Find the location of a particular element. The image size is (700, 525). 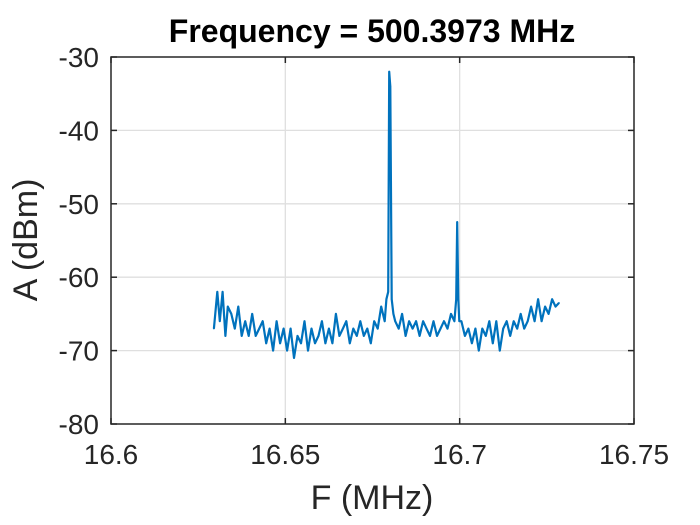

chart-title: Frequency = 500.3973 MHz is located at coordinates (372, 31).